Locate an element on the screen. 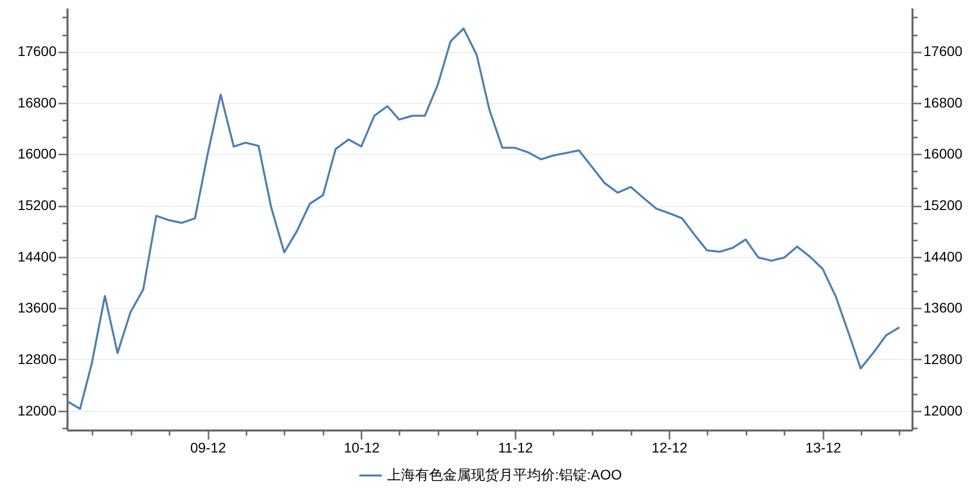 The image size is (976, 495). x-tick-label: 09-12 is located at coordinates (208, 448).